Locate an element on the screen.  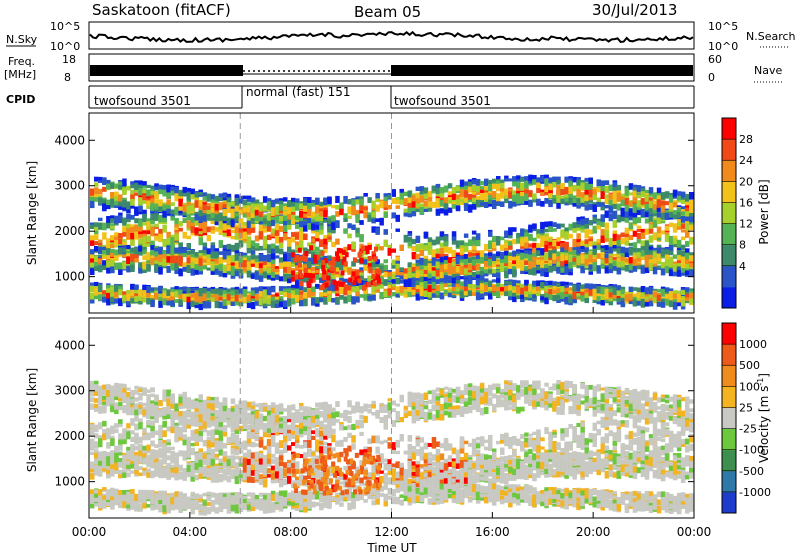
nsearch-tick-top: 10^5 is located at coordinates (723, 26).